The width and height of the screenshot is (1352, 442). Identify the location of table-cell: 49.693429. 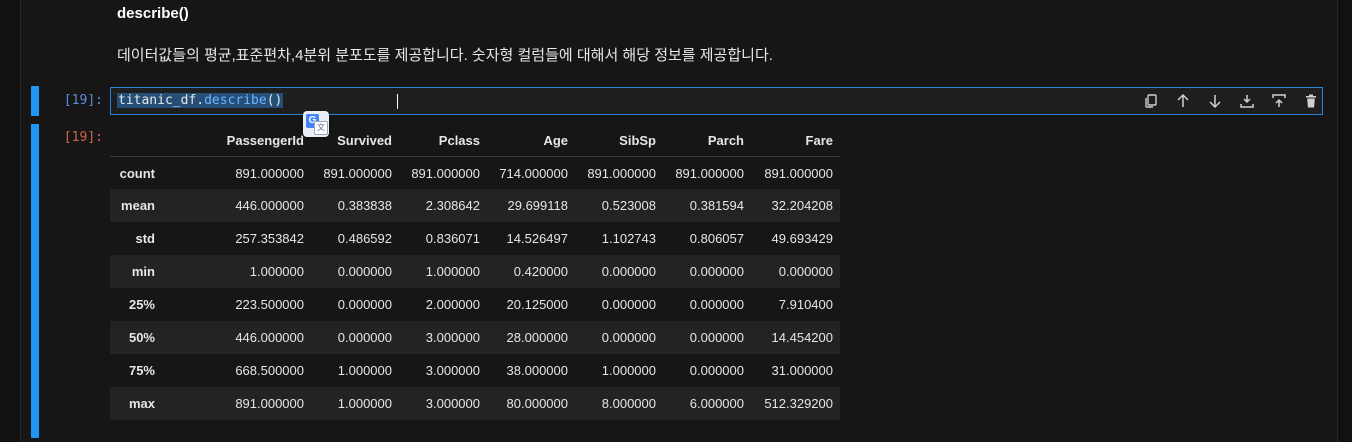
(802, 238).